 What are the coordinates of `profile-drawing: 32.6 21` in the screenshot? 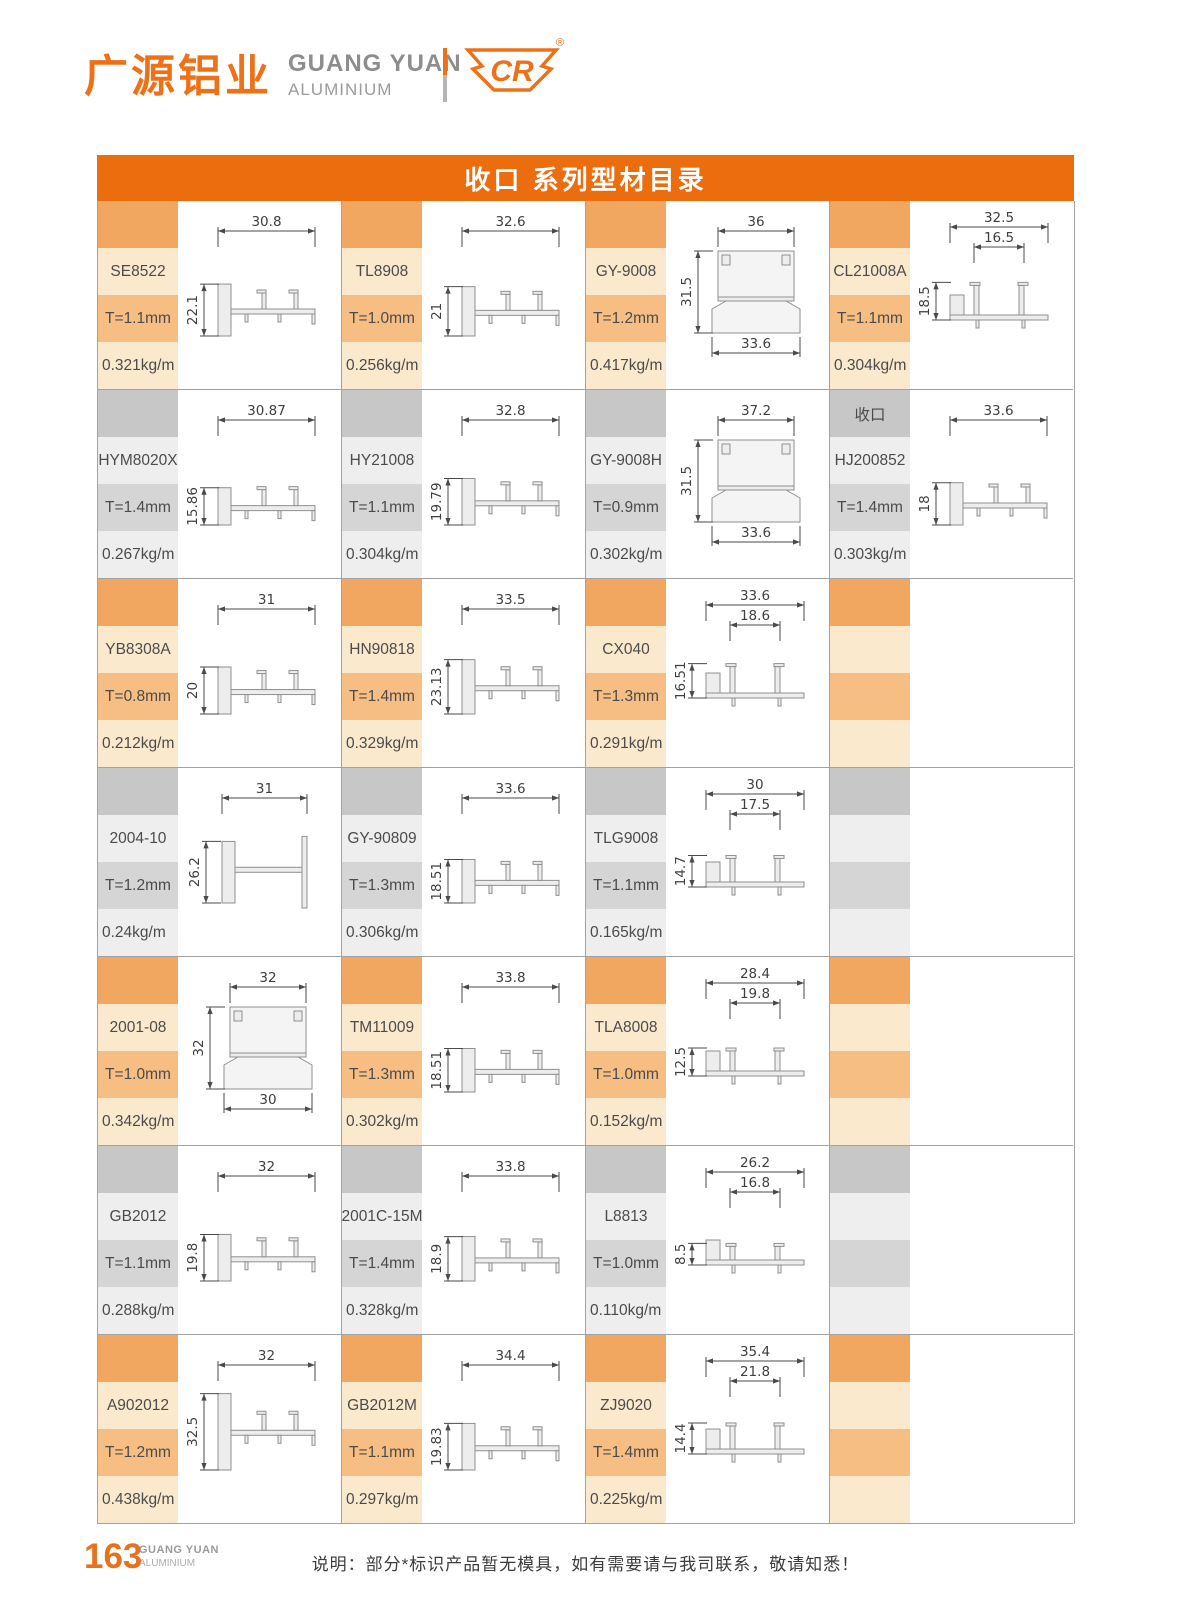 It's located at (503, 295).